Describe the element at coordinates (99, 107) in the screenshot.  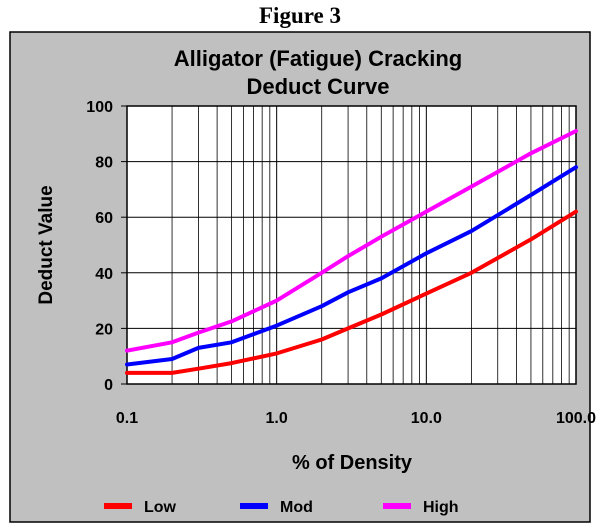
I see `y-tick-label: 100` at that location.